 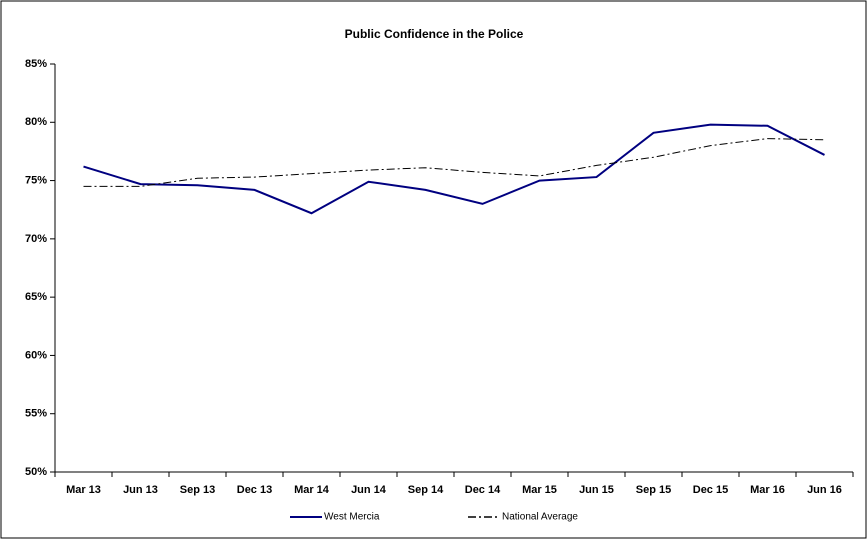 What do you see at coordinates (539, 490) in the screenshot?
I see `x-tick-label: Mar 15` at bounding box center [539, 490].